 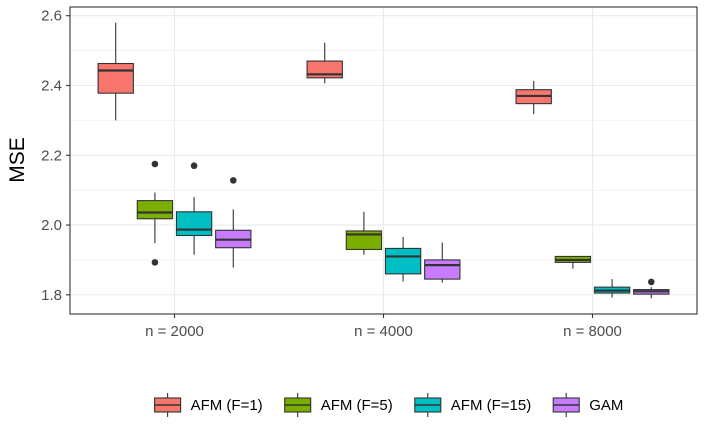 What do you see at coordinates (51, 16) in the screenshot?
I see `y-tick-label: 2.6` at bounding box center [51, 16].